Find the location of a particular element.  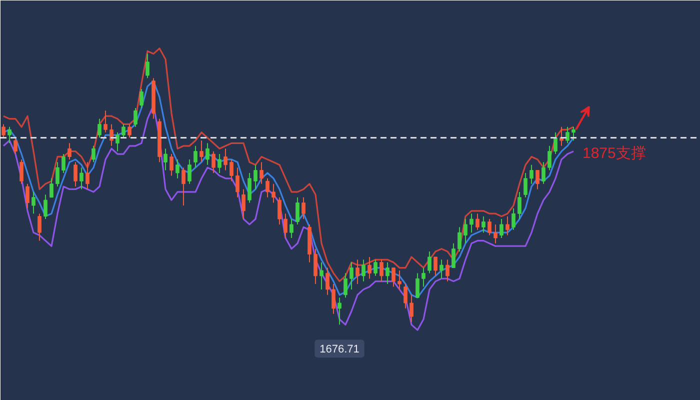

ref-line-label: 1875支撑 is located at coordinates (614, 153).